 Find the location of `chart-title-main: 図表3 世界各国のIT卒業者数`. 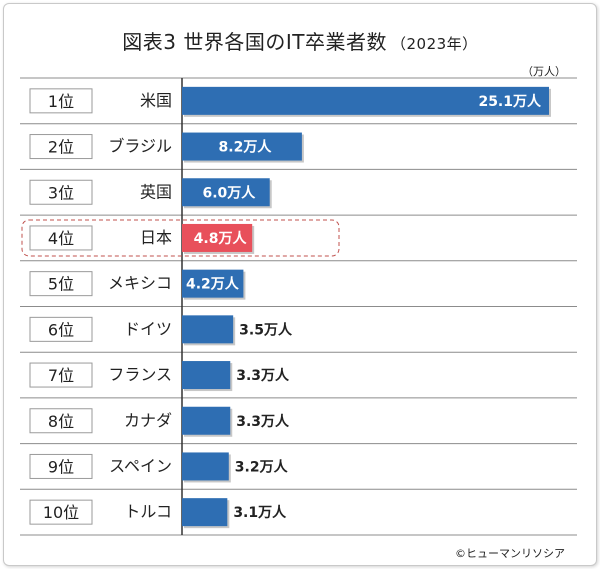

chart-title-main: 図表3 世界各国のIT卒業者数 is located at coordinates (254, 42).